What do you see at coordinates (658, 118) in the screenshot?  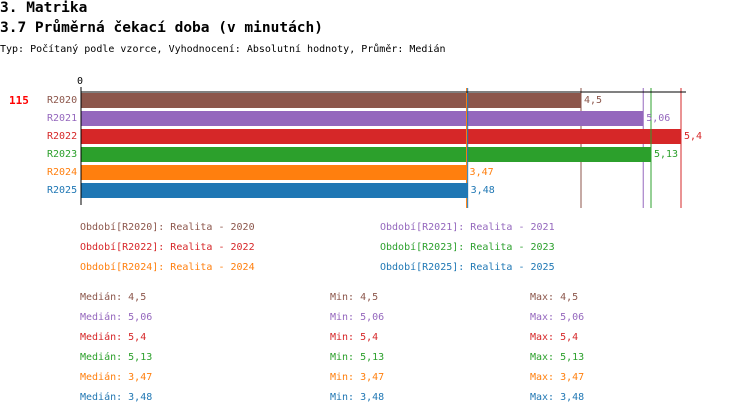 I see `data-label: 5,06` at bounding box center [658, 118].